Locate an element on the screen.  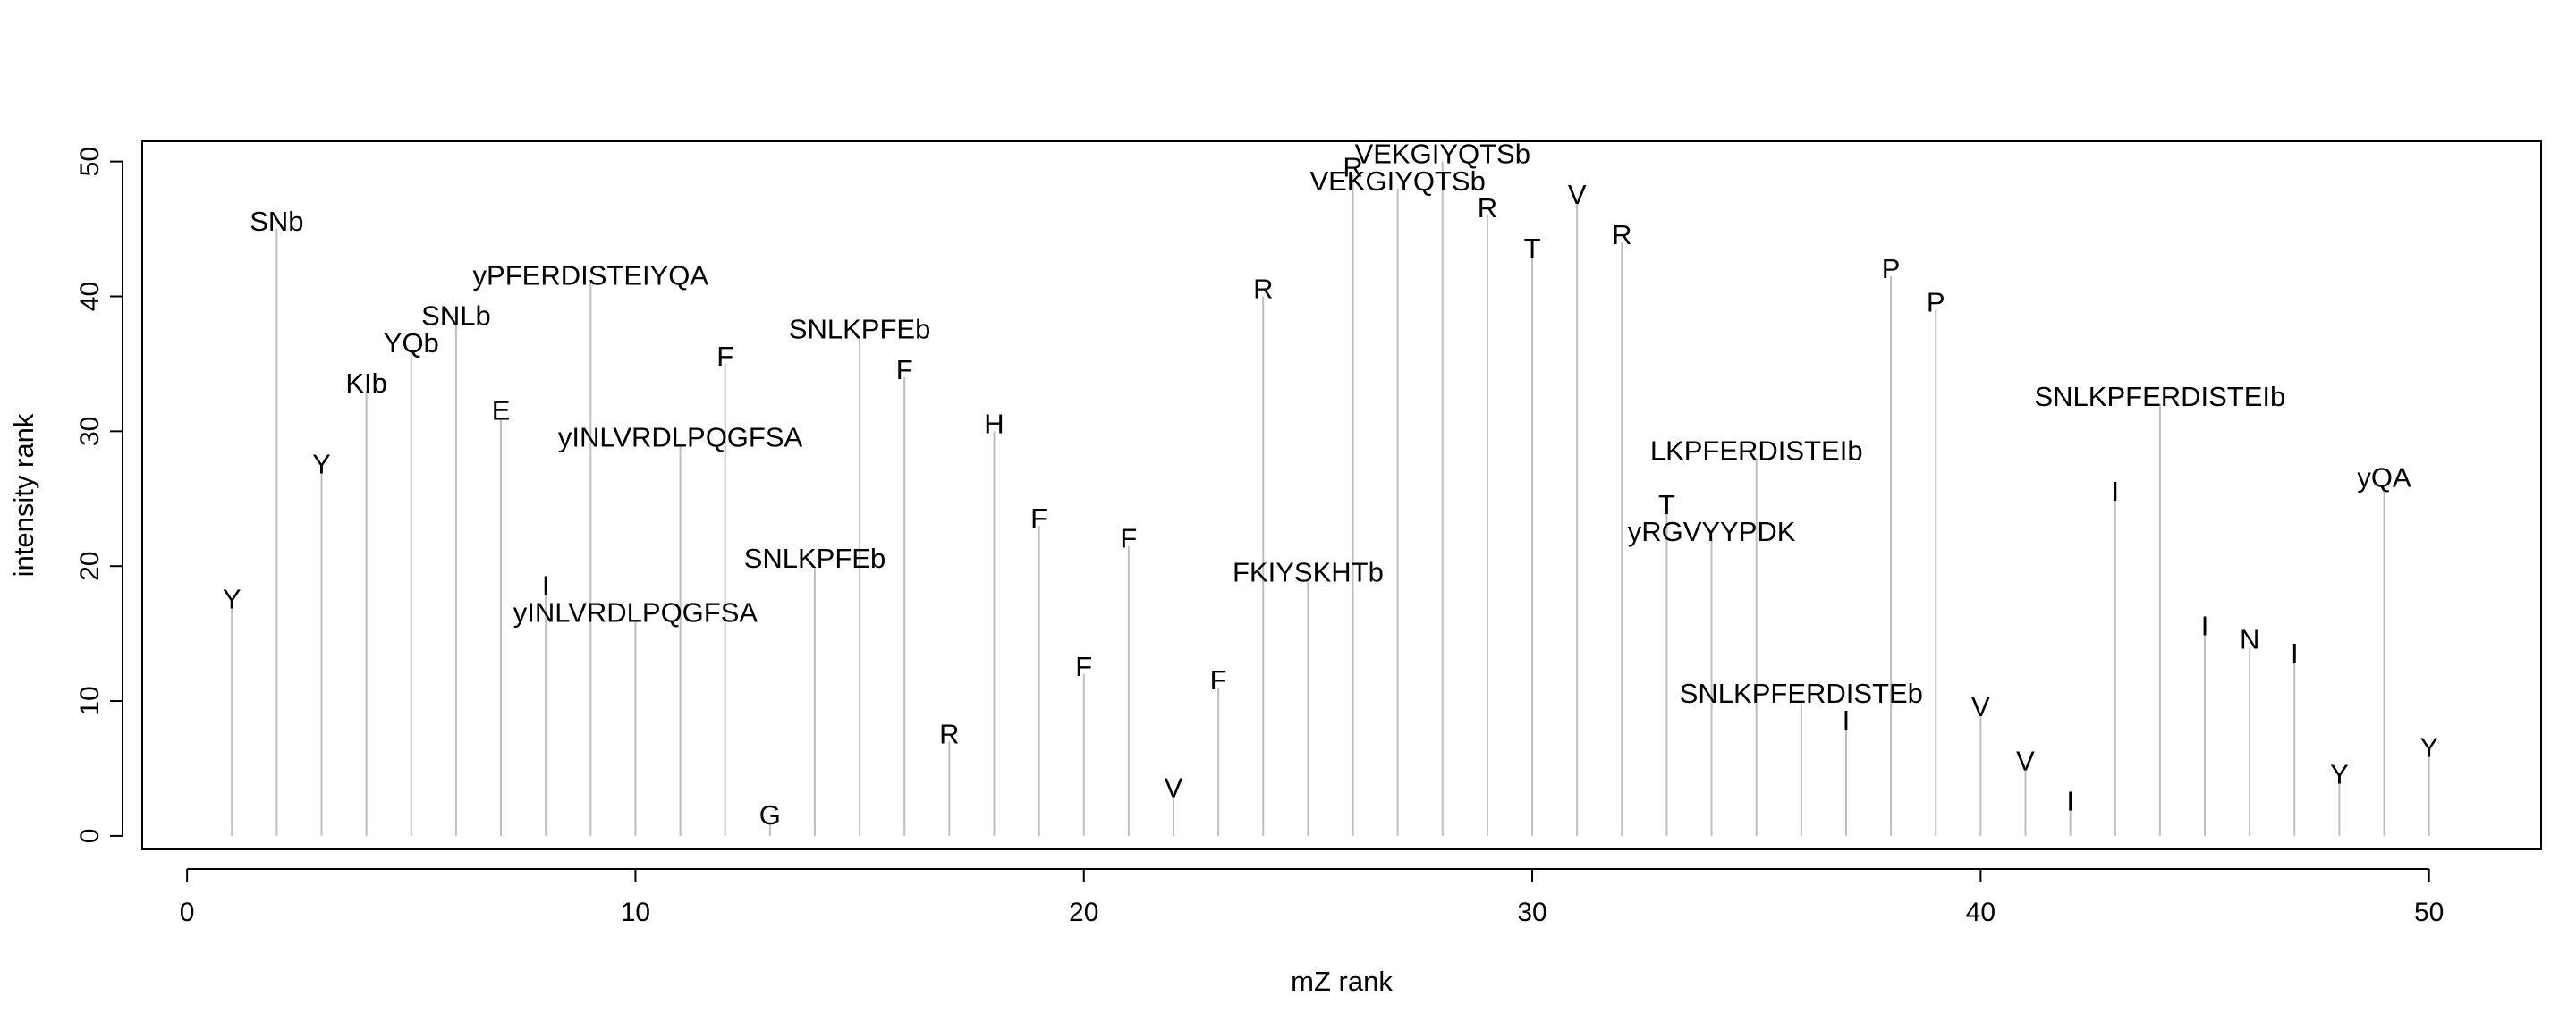
y-tick-label: 10 is located at coordinates (90, 700).